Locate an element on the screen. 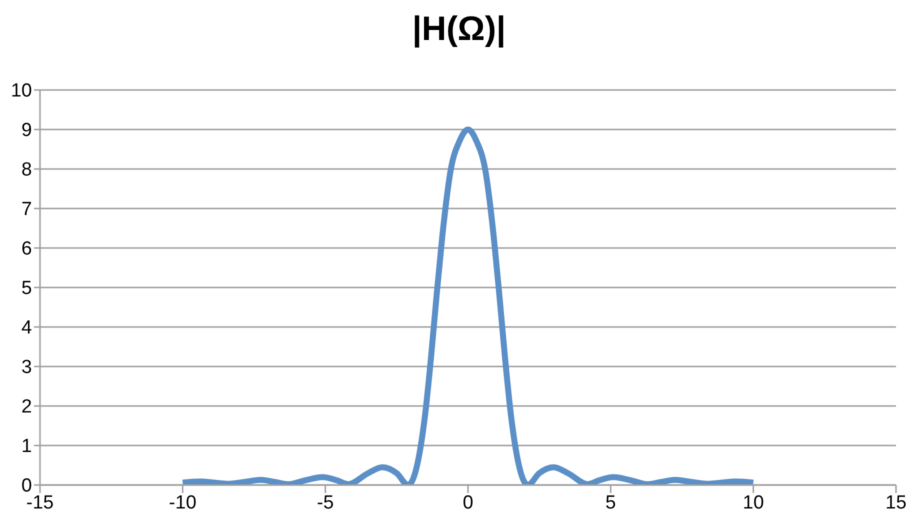 This screenshot has height=529, width=918. y-tick-label: 6 is located at coordinates (26, 249).